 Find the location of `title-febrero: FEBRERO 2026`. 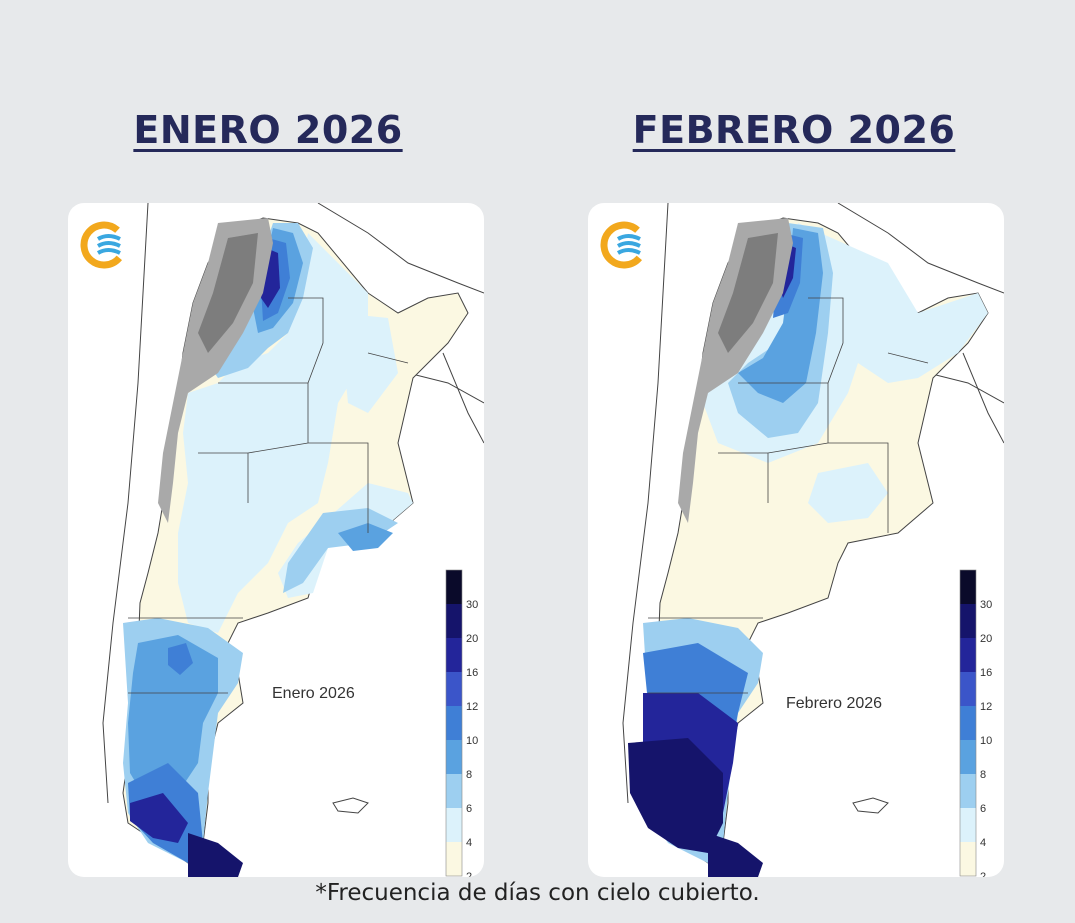

title-febrero: FEBRERO 2026 is located at coordinates (794, 130).